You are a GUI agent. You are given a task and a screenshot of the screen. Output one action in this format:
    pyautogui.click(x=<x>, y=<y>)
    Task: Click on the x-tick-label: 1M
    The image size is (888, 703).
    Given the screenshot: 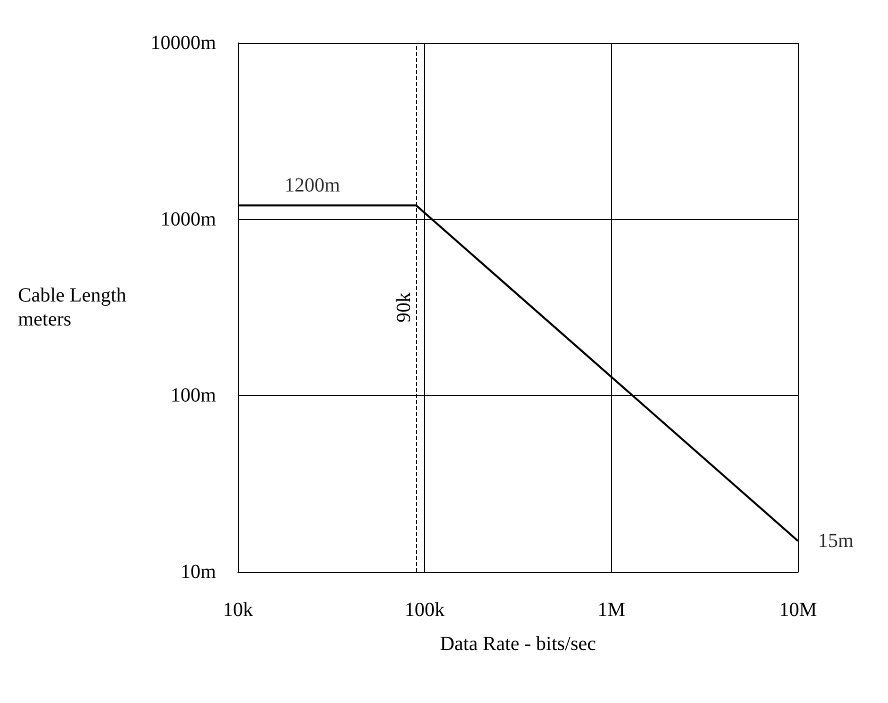 What is the action you would take?
    pyautogui.click(x=611, y=610)
    